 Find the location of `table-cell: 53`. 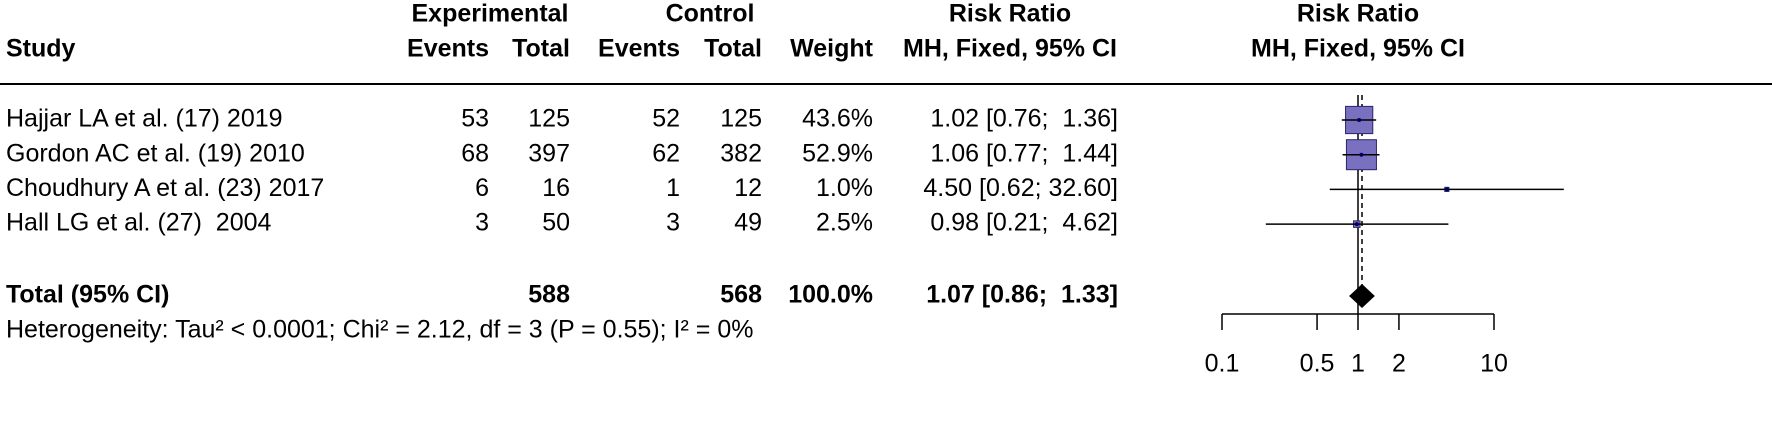

table-cell: 53 is located at coordinates (475, 119).